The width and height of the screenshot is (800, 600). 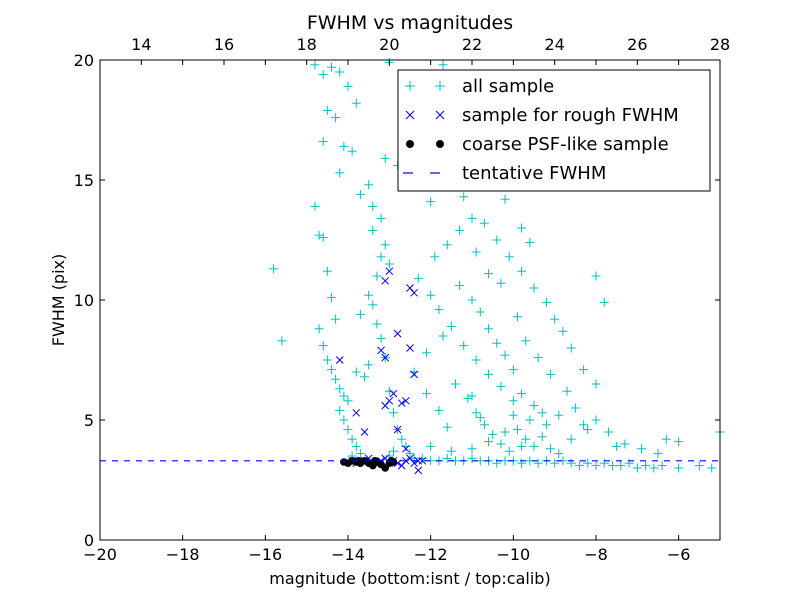 I want to click on x-tick-label: −20, so click(x=100, y=554).